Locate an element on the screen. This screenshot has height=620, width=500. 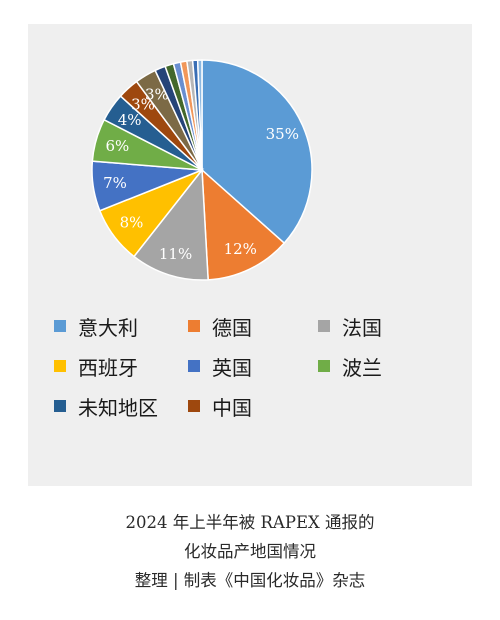
legend-label: 德国 is located at coordinates (232, 327).